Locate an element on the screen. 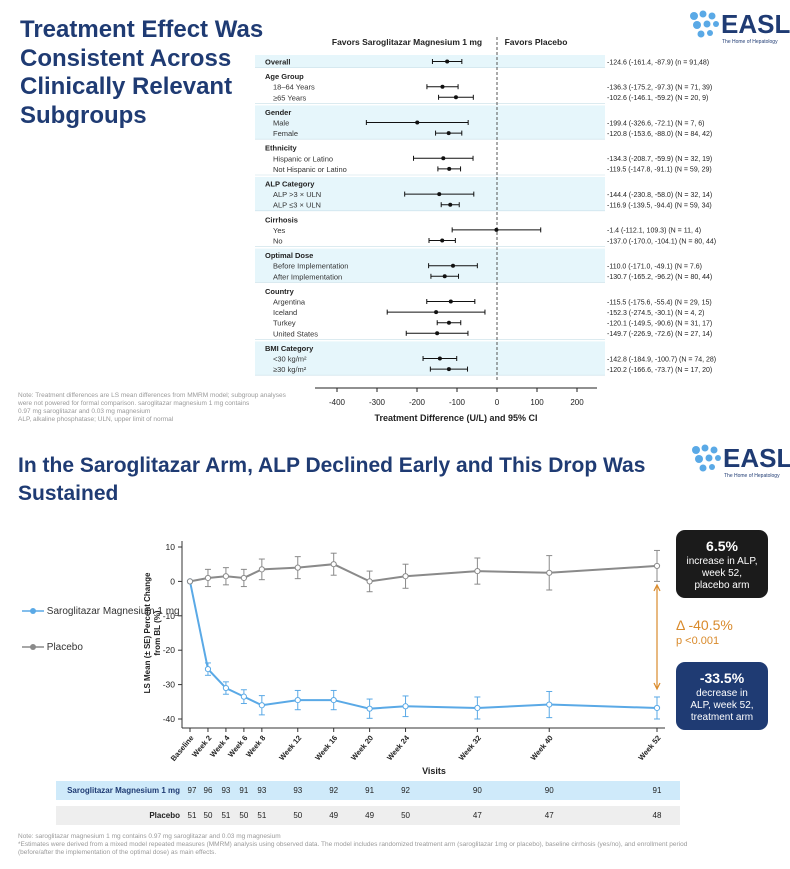  subgroup-label: ALP ≤3 × ULN is located at coordinates (297, 205).